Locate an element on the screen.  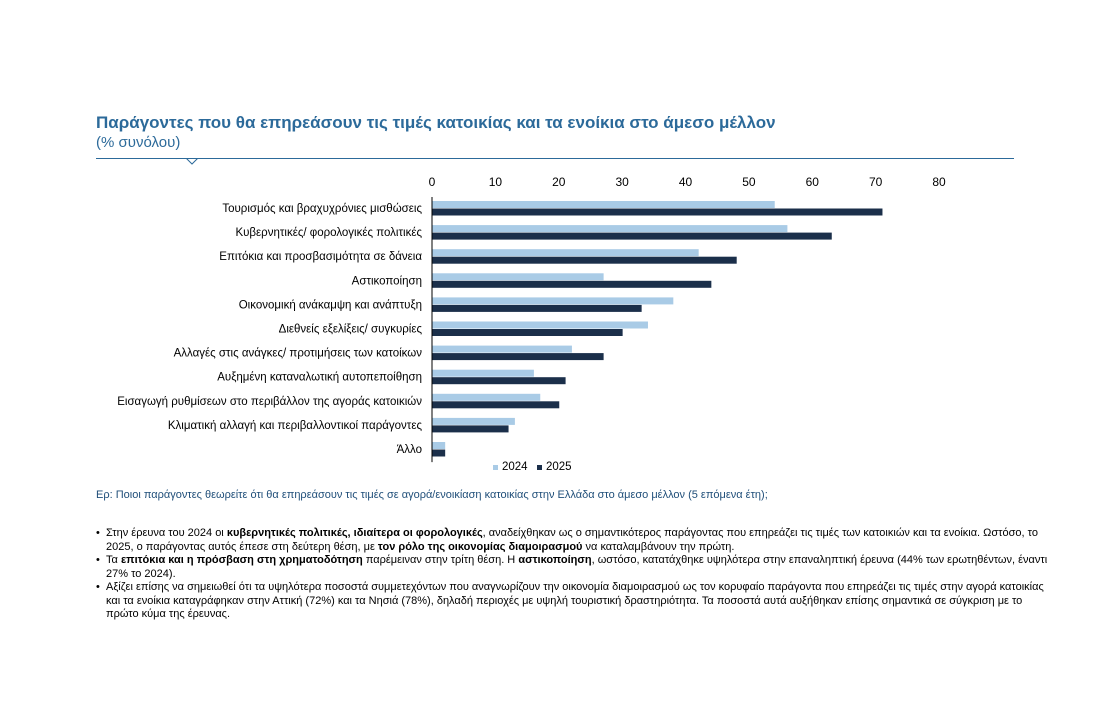
x-tick-label: 80 is located at coordinates (939, 182).